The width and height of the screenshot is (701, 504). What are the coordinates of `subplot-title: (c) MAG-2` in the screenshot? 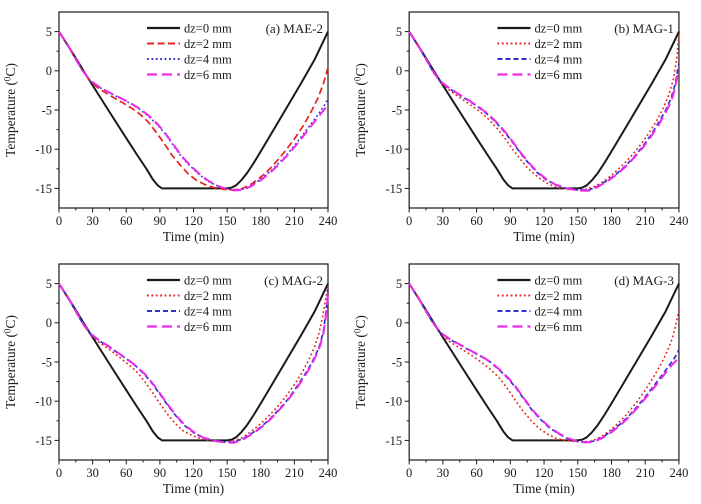 It's located at (293, 280).